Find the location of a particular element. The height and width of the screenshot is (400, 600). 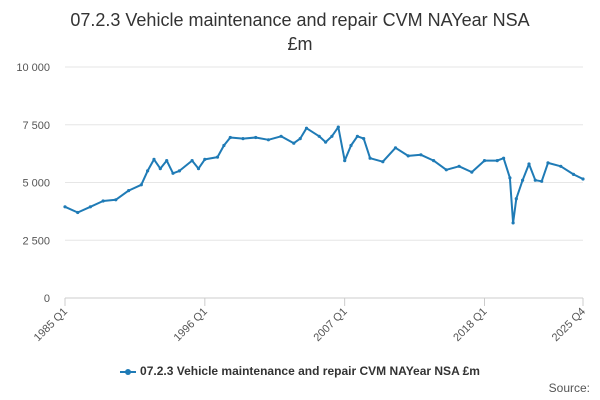

y-axis-labels: 0 2 500 5 000 7 500 10 000 is located at coordinates (33, 183).